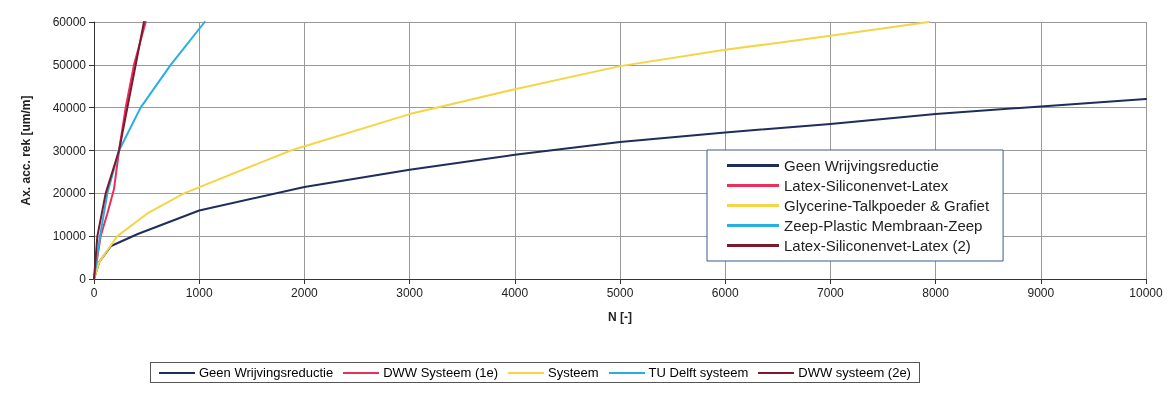 The height and width of the screenshot is (412, 1171). What do you see at coordinates (440, 372) in the screenshot?
I see `text: DWW Systeem (1e)` at bounding box center [440, 372].